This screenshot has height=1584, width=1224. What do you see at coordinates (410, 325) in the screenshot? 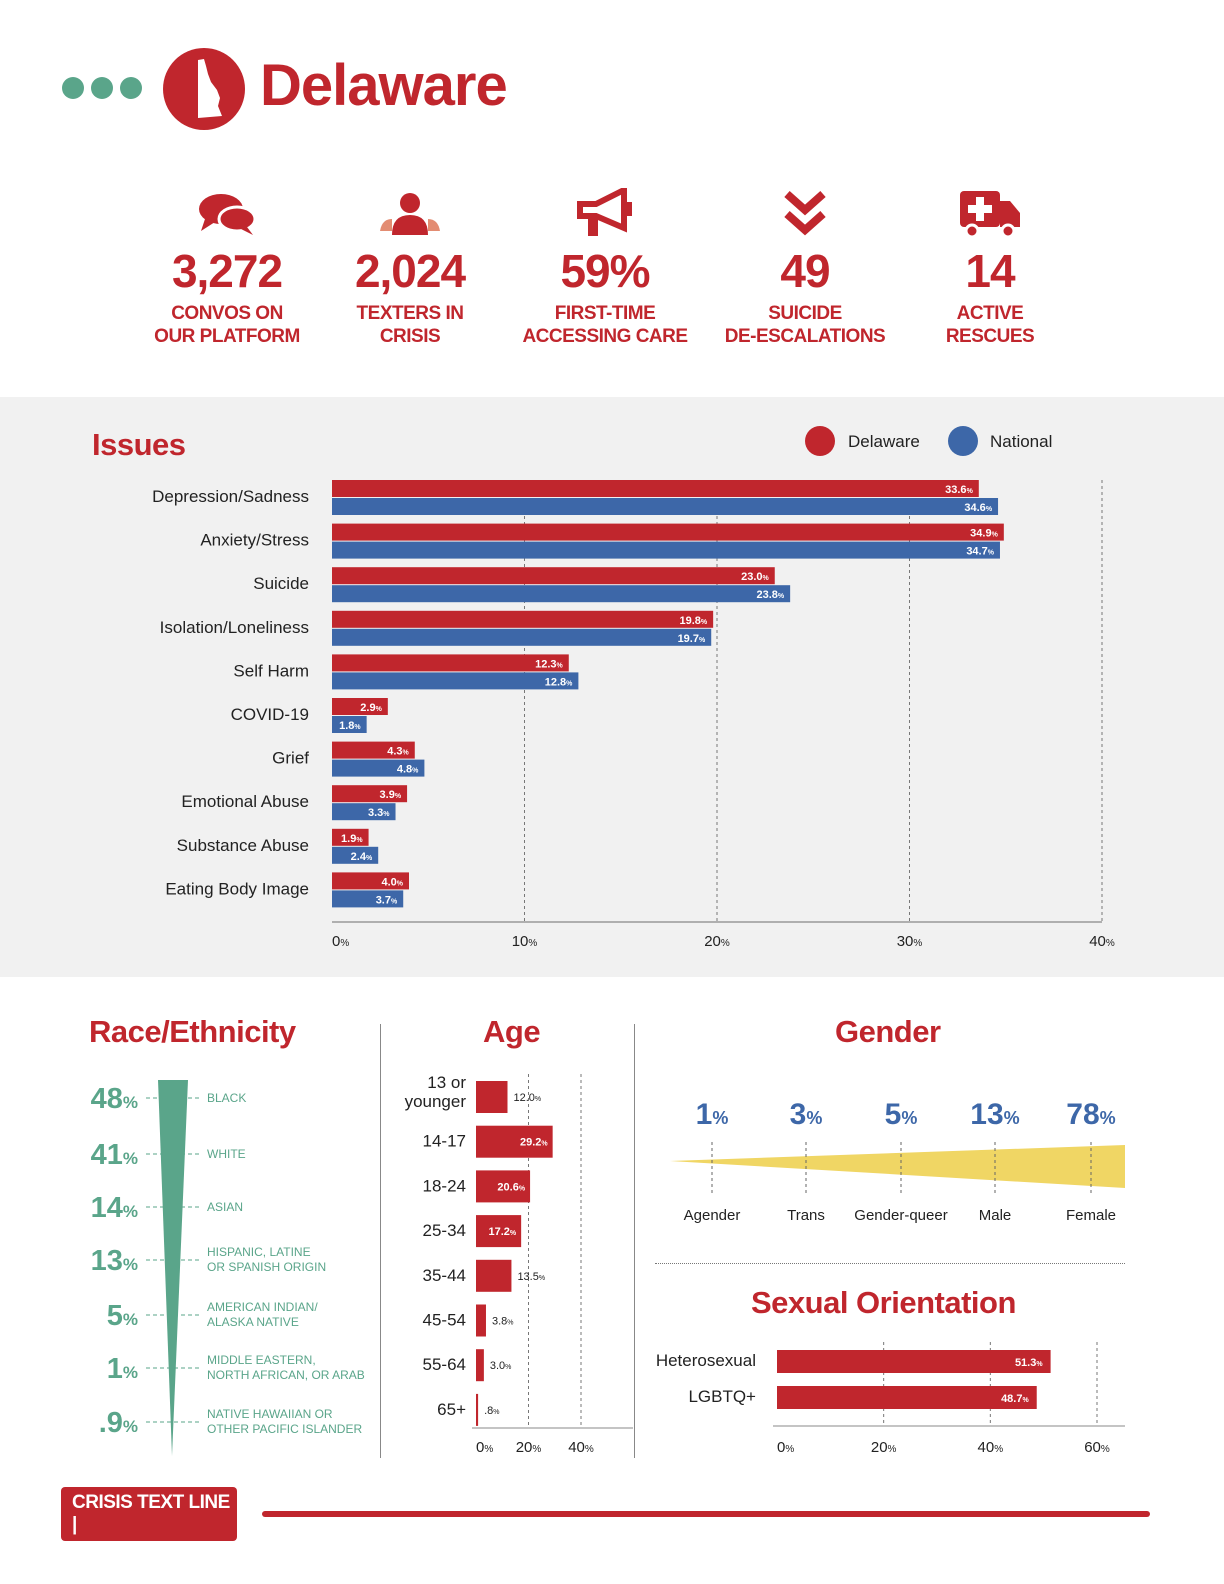
I see `stat-label: TEXTERS IN CRISIS` at bounding box center [410, 325].